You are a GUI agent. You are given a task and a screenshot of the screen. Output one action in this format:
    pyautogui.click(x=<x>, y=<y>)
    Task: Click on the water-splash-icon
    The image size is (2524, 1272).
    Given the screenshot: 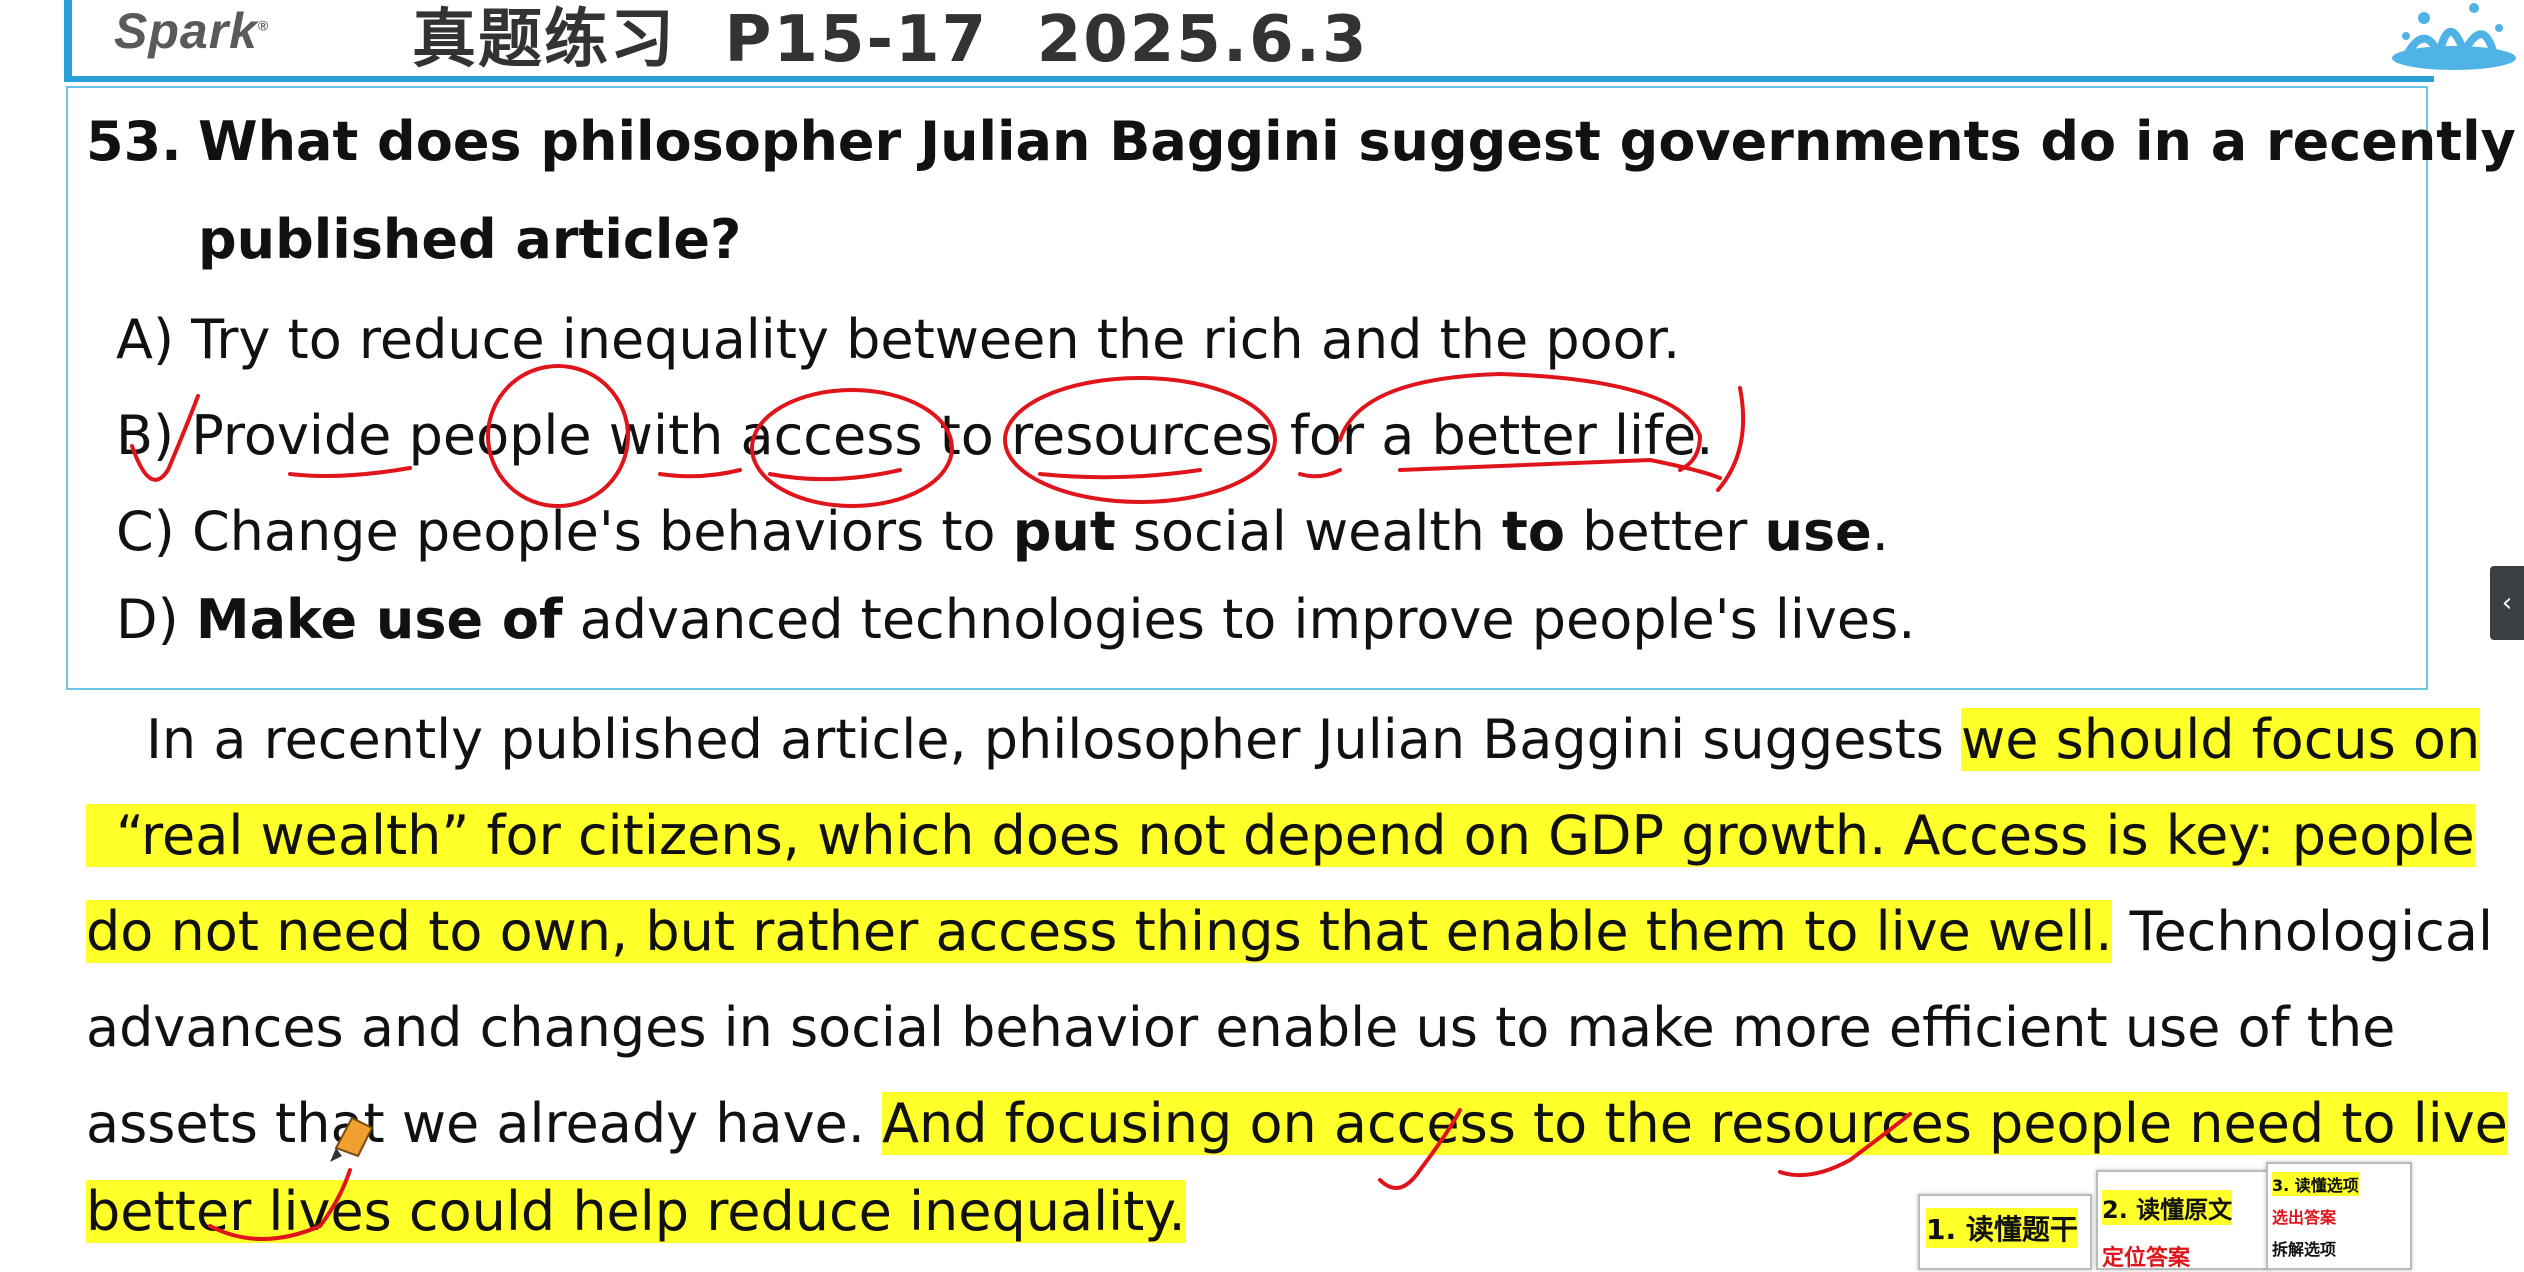 What is the action you would take?
    pyautogui.click(x=2454, y=36)
    